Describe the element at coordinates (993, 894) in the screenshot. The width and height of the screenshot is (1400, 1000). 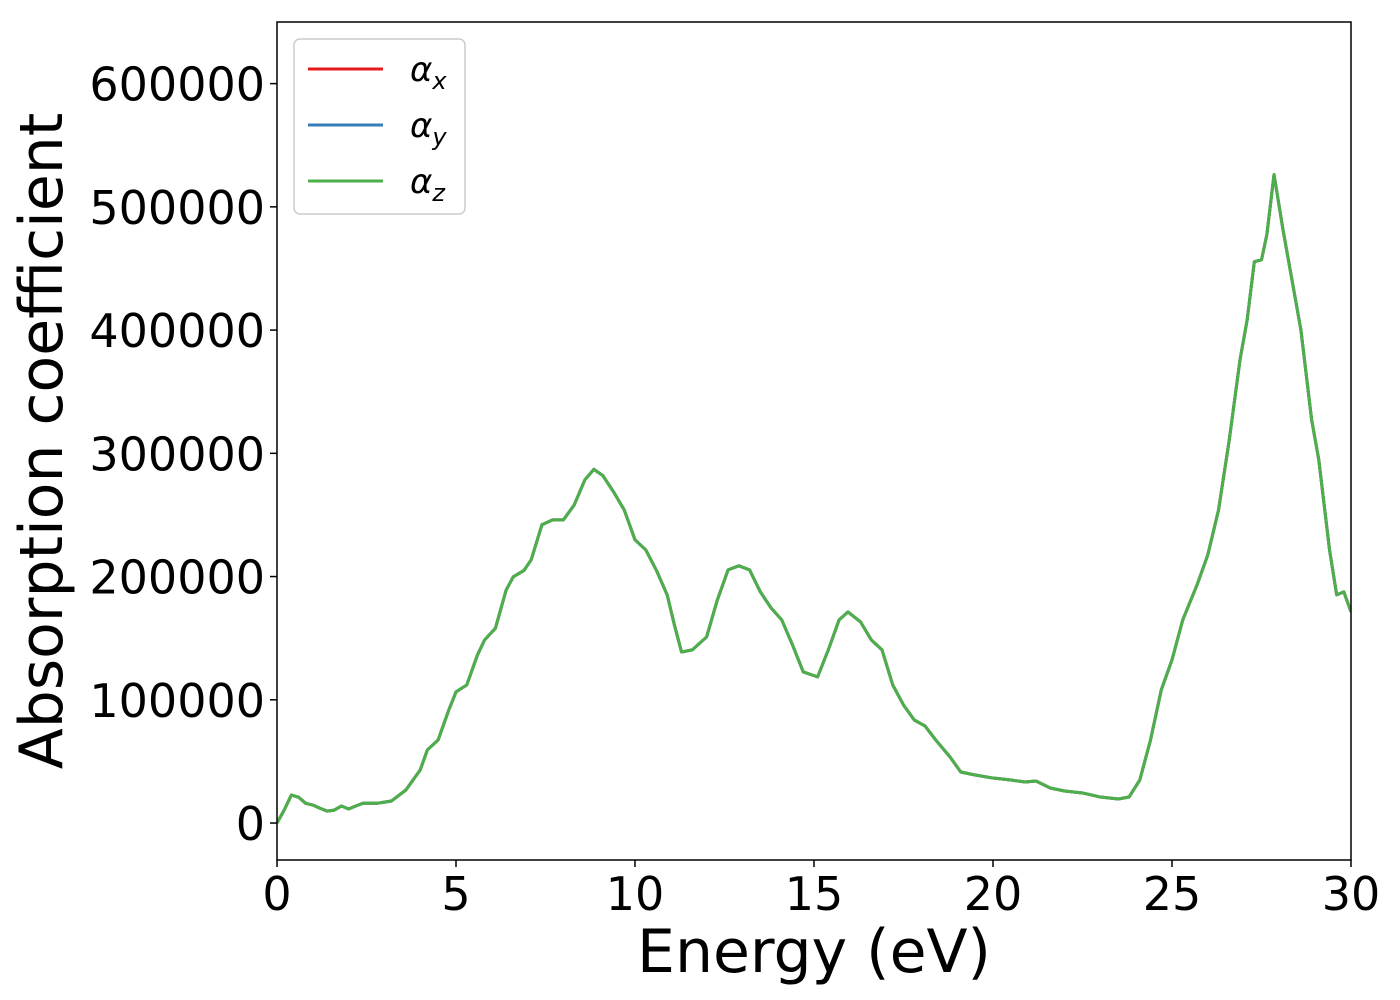
I see `x-tick-label: 20` at that location.